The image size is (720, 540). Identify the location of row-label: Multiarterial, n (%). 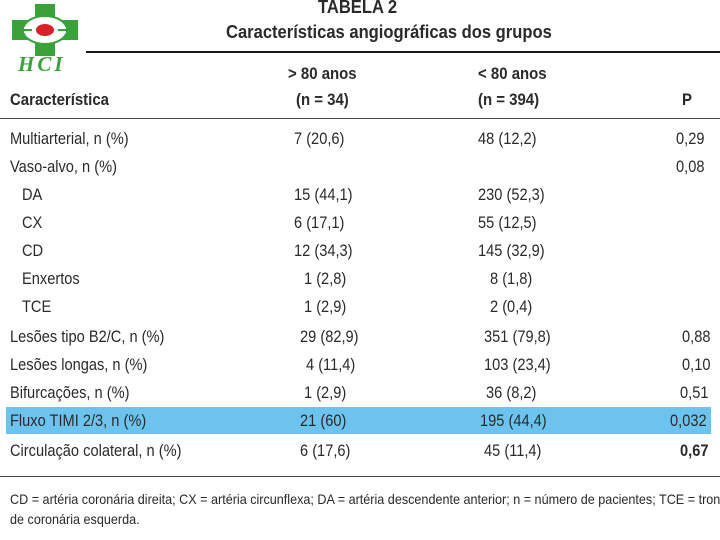
(69, 138).